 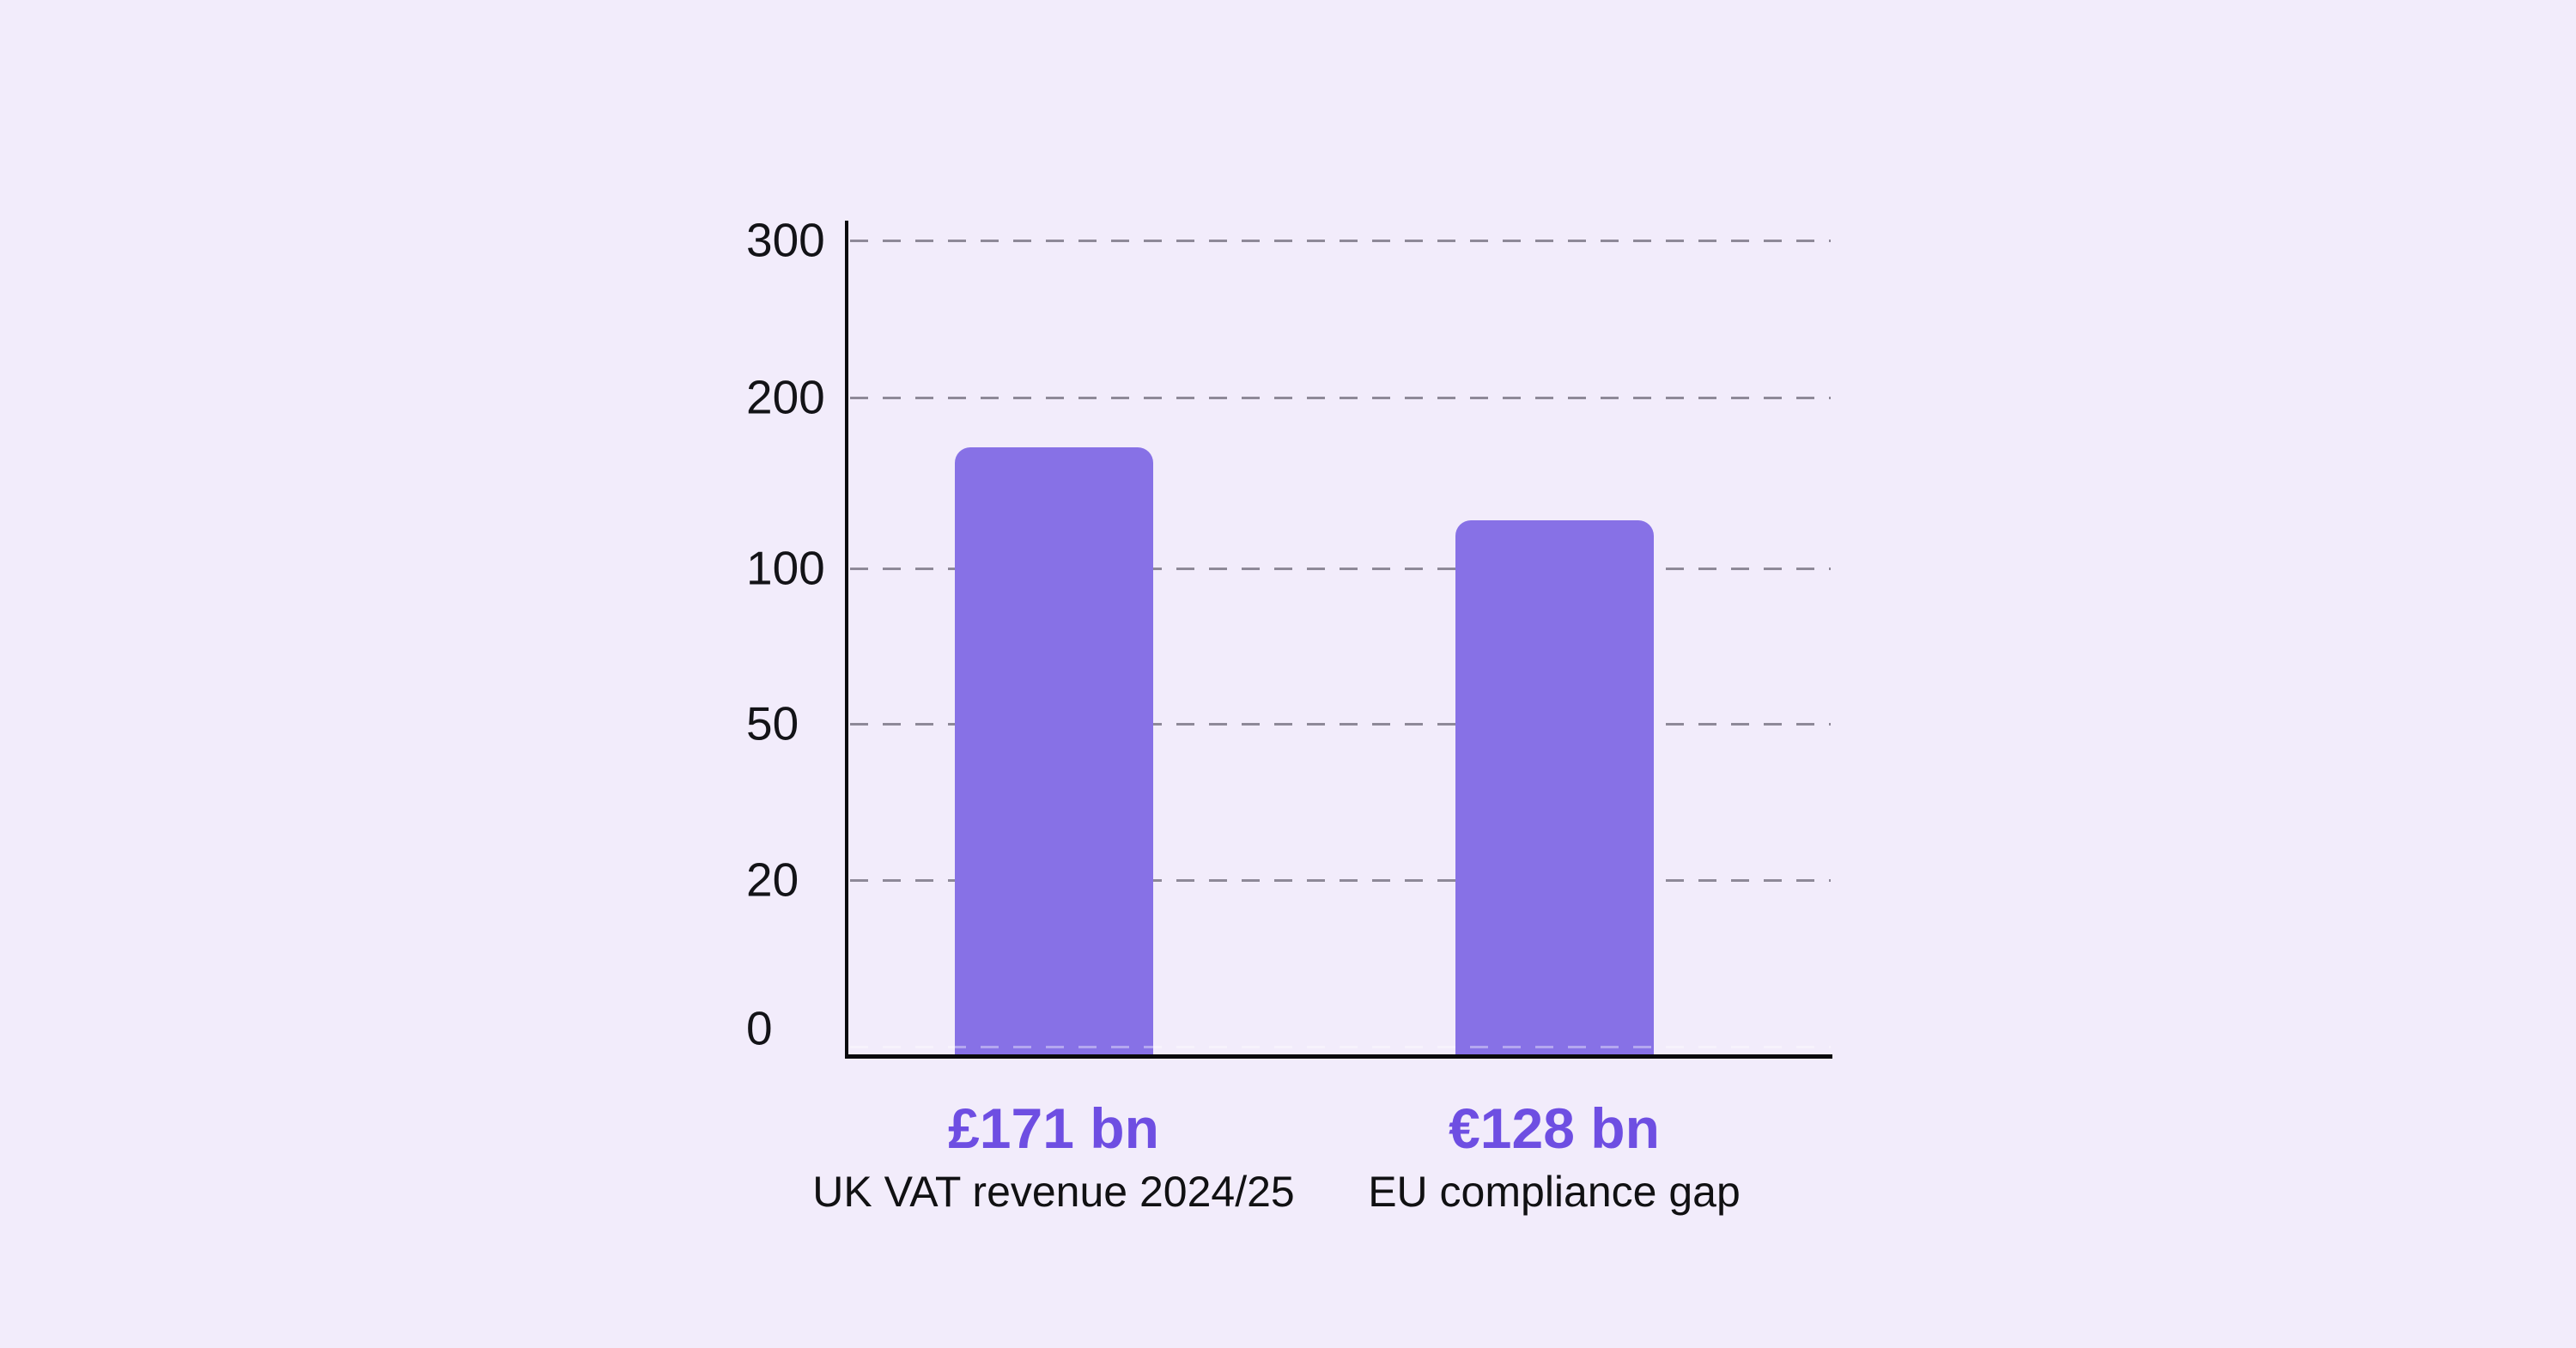 What do you see at coordinates (772, 880) in the screenshot?
I see `y-tick-label-20: 20` at bounding box center [772, 880].